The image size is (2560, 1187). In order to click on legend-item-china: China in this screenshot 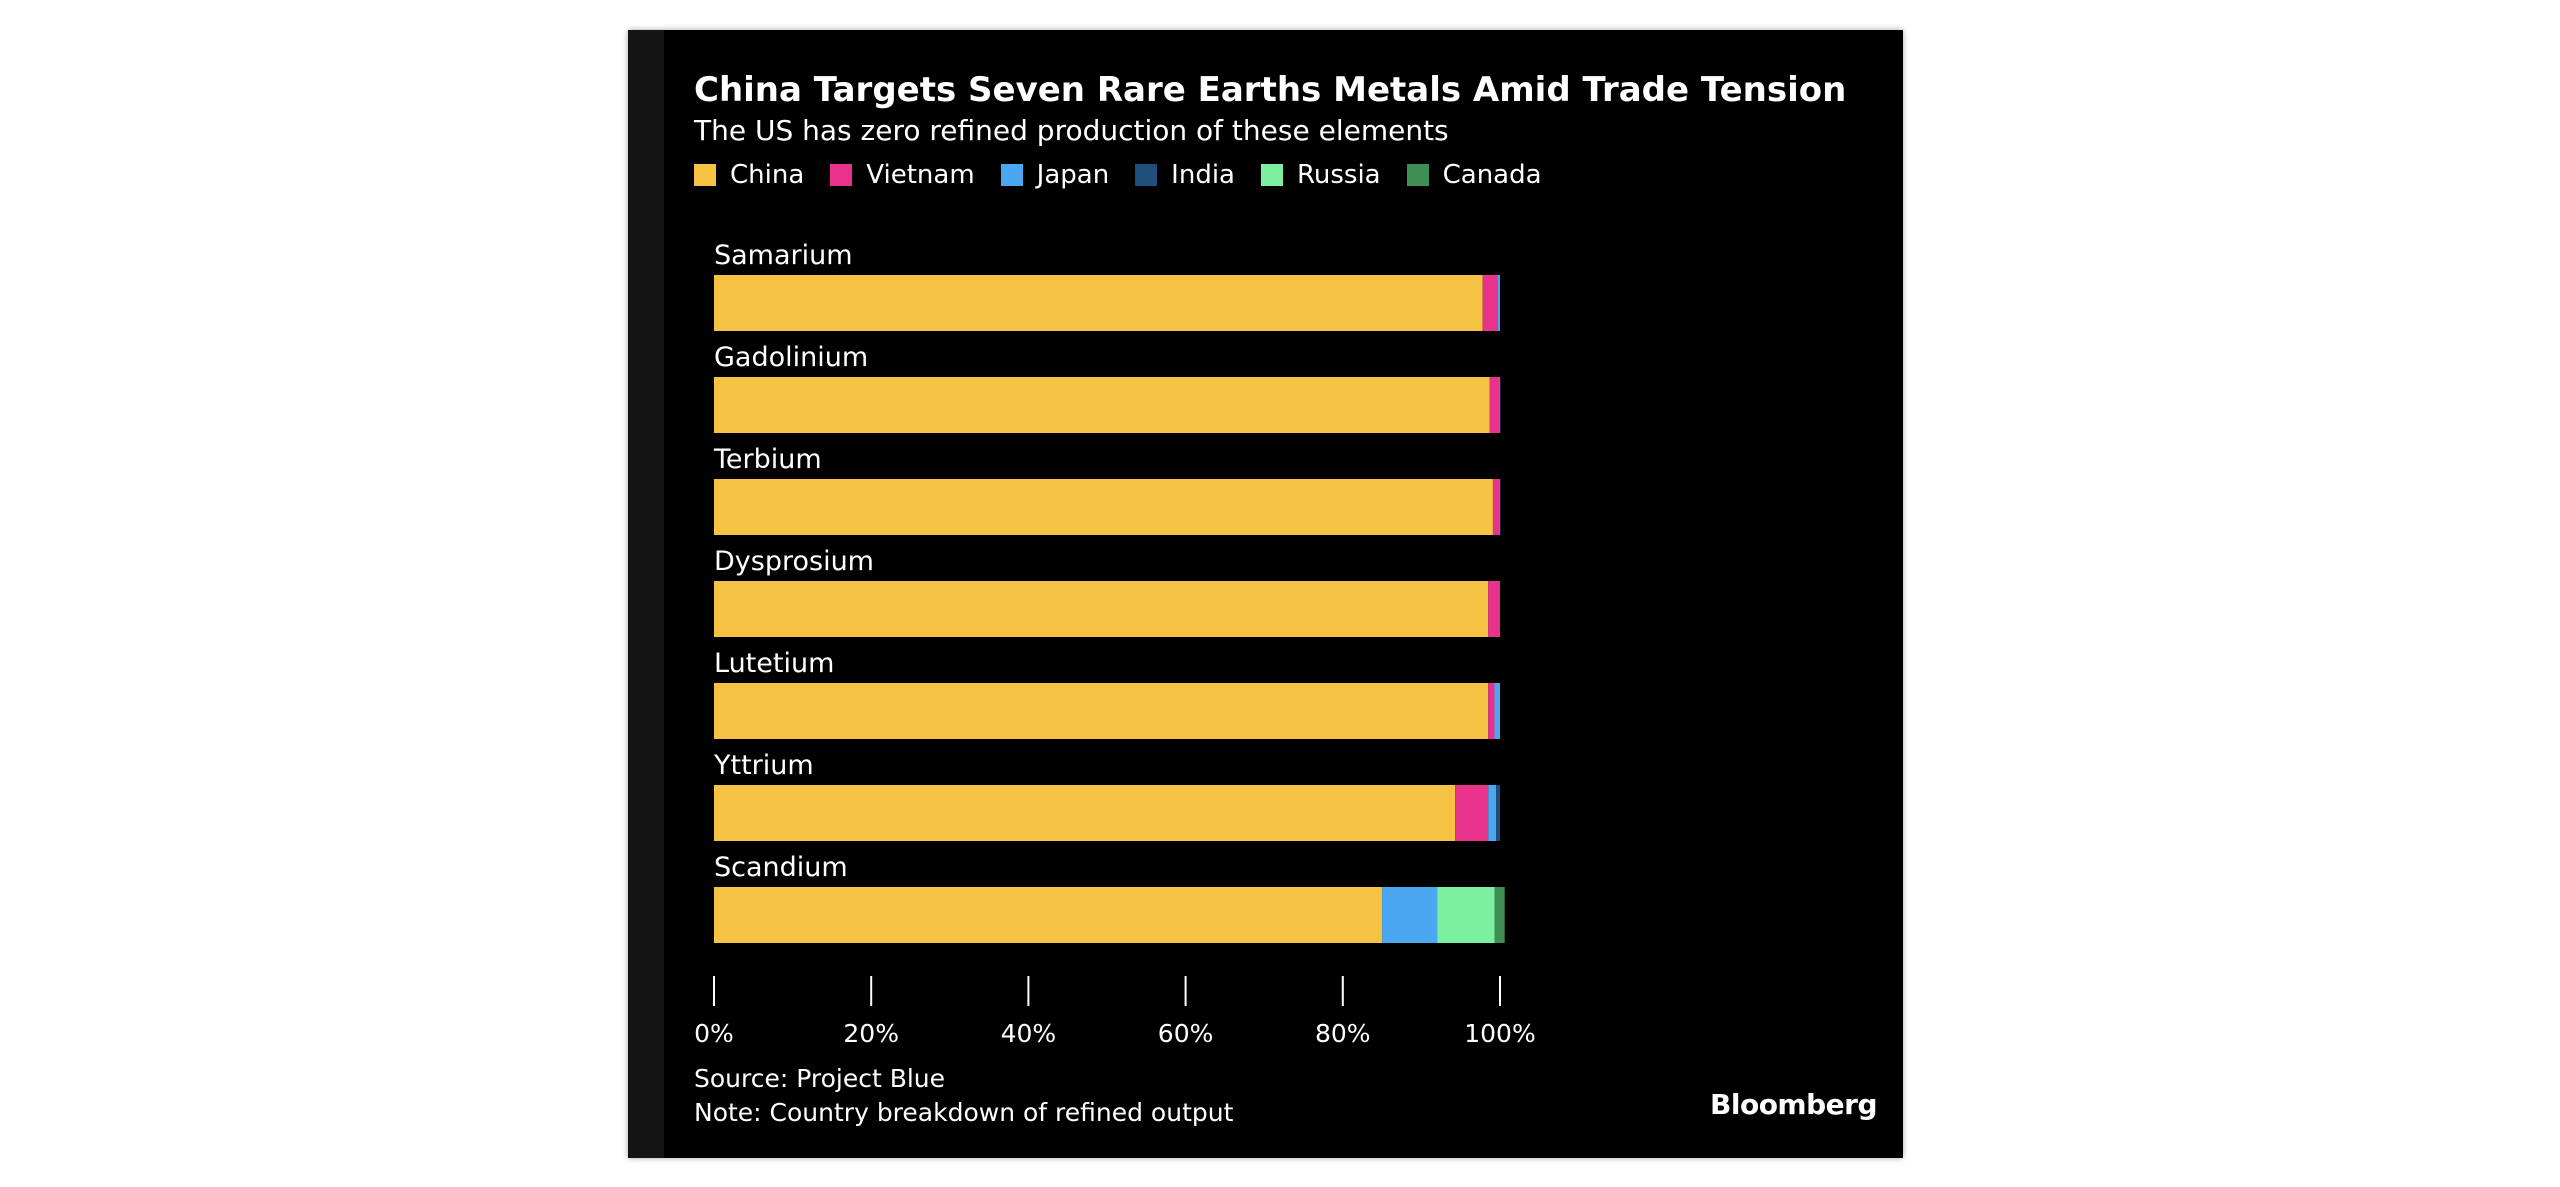, I will do `click(749, 175)`.